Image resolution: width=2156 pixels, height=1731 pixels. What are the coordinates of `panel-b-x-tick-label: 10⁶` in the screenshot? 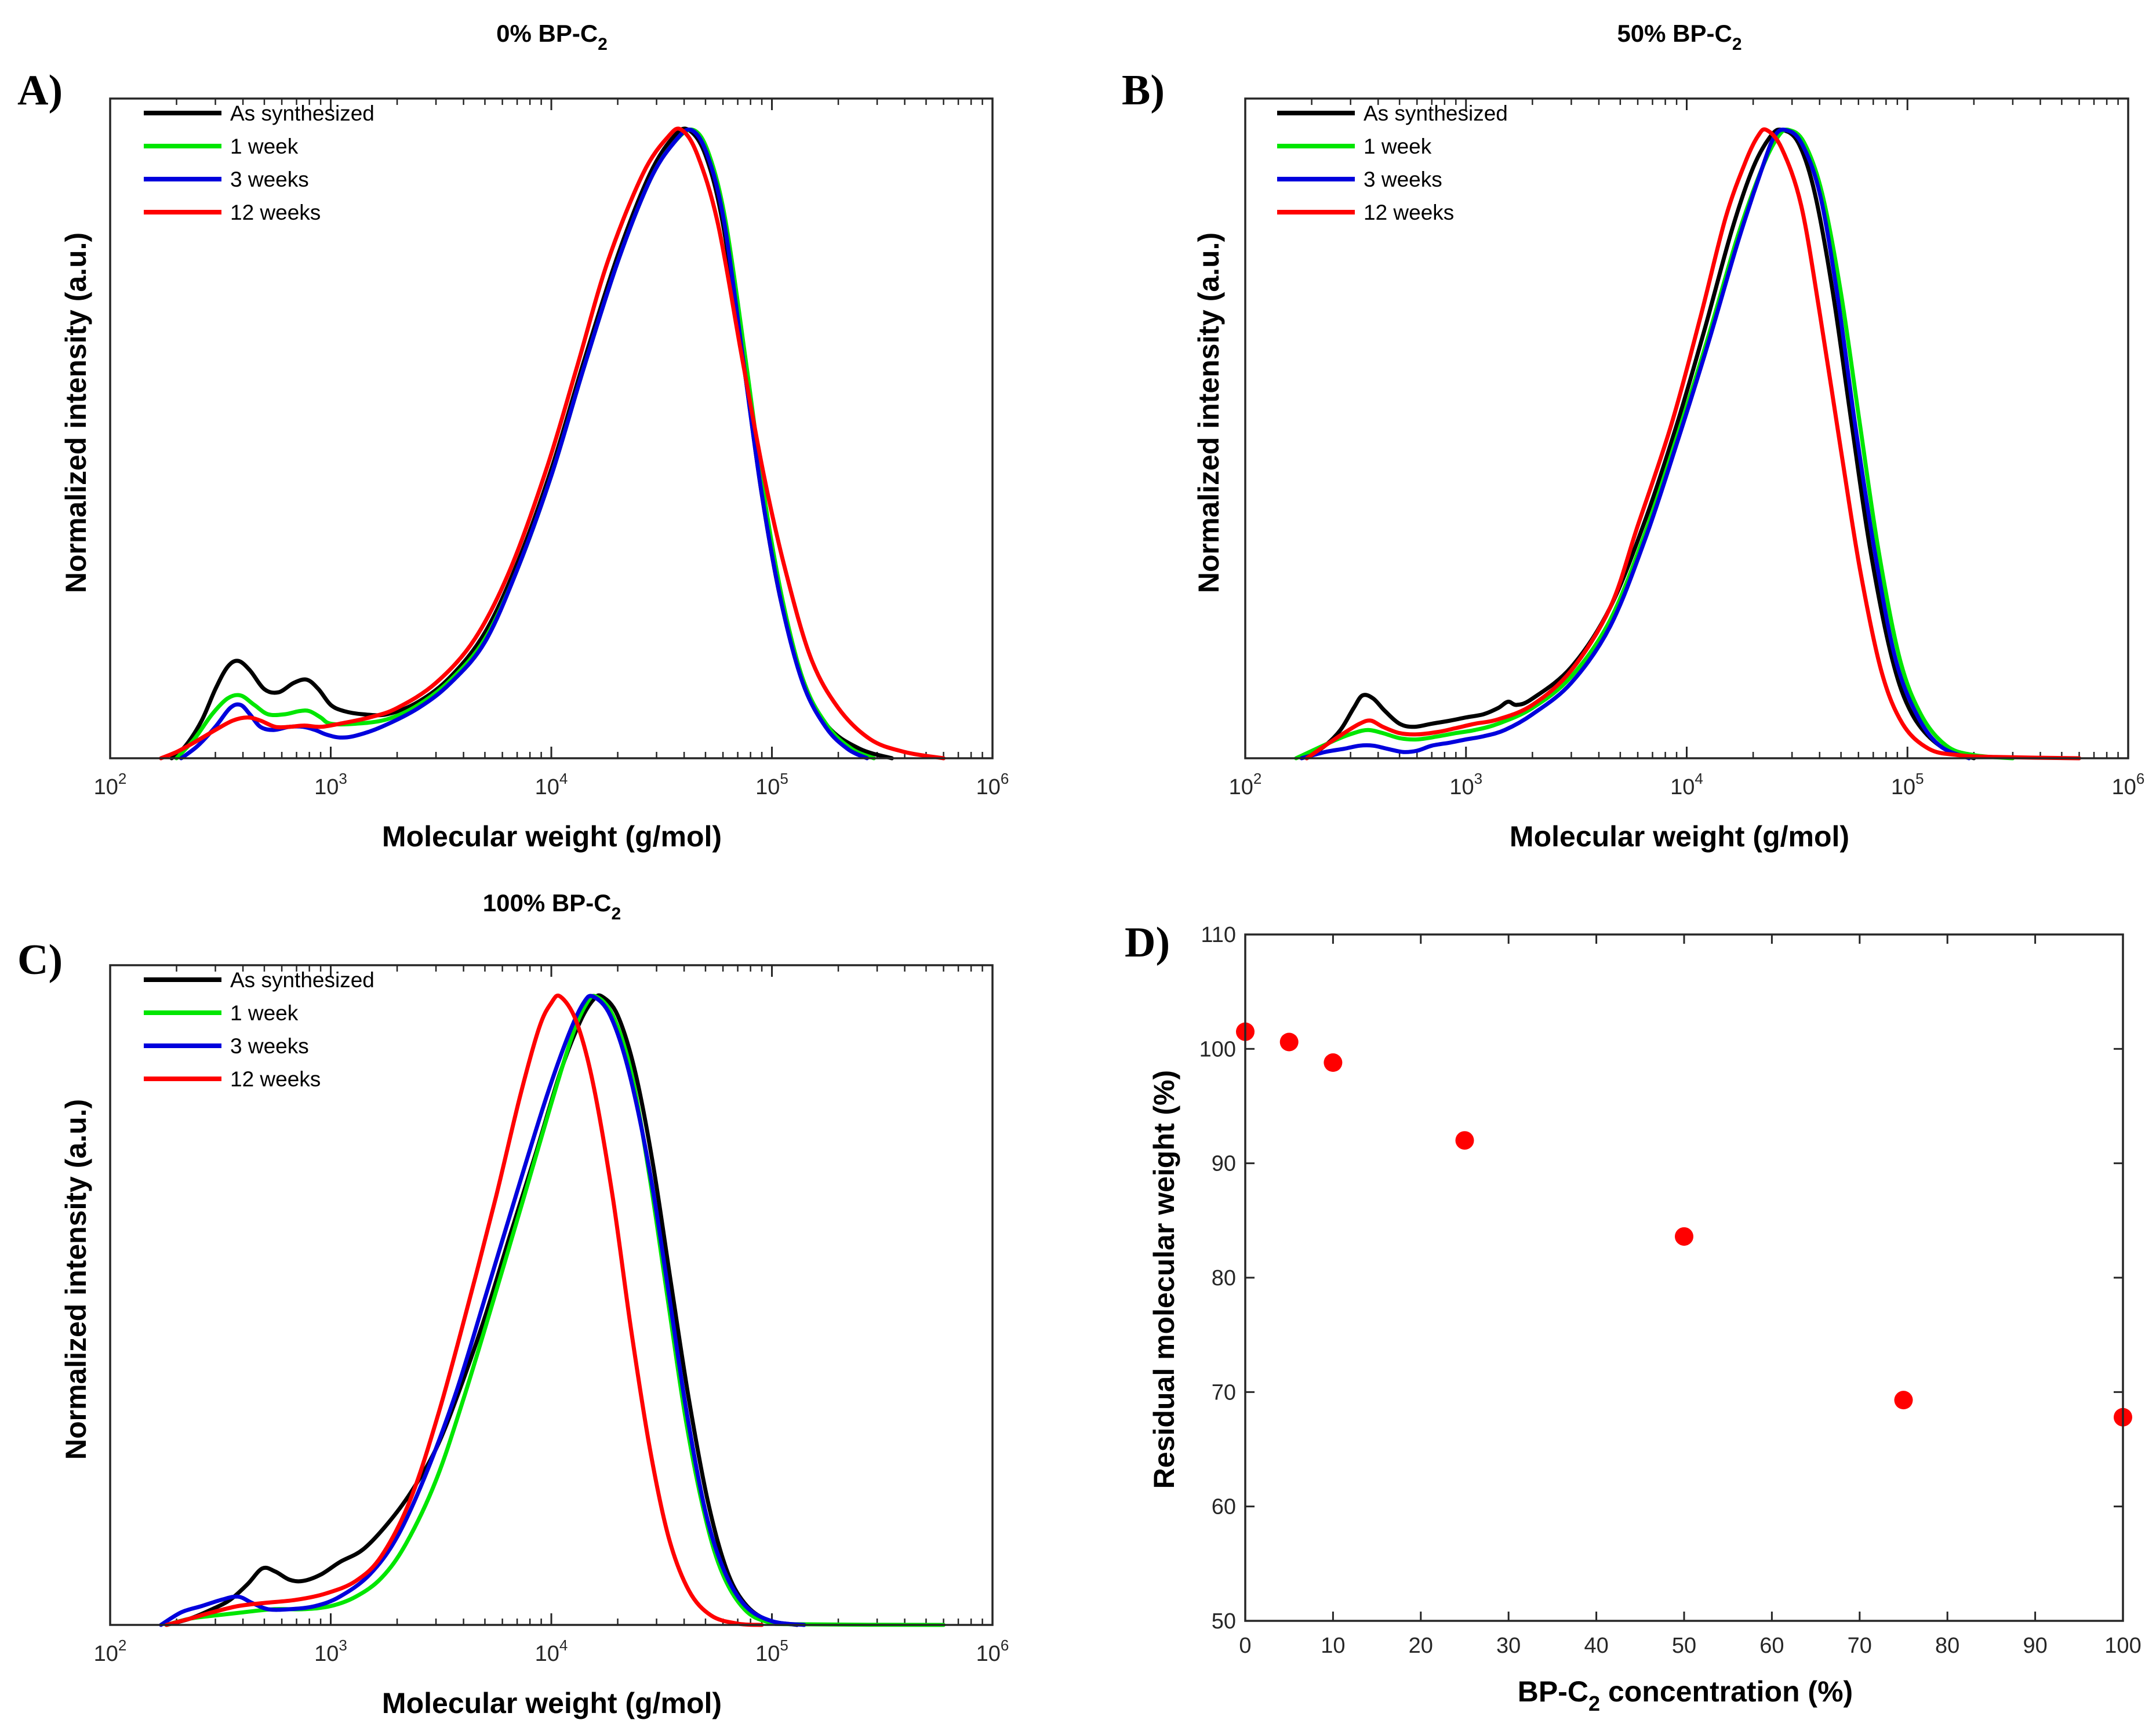 It's located at (2129, 784).